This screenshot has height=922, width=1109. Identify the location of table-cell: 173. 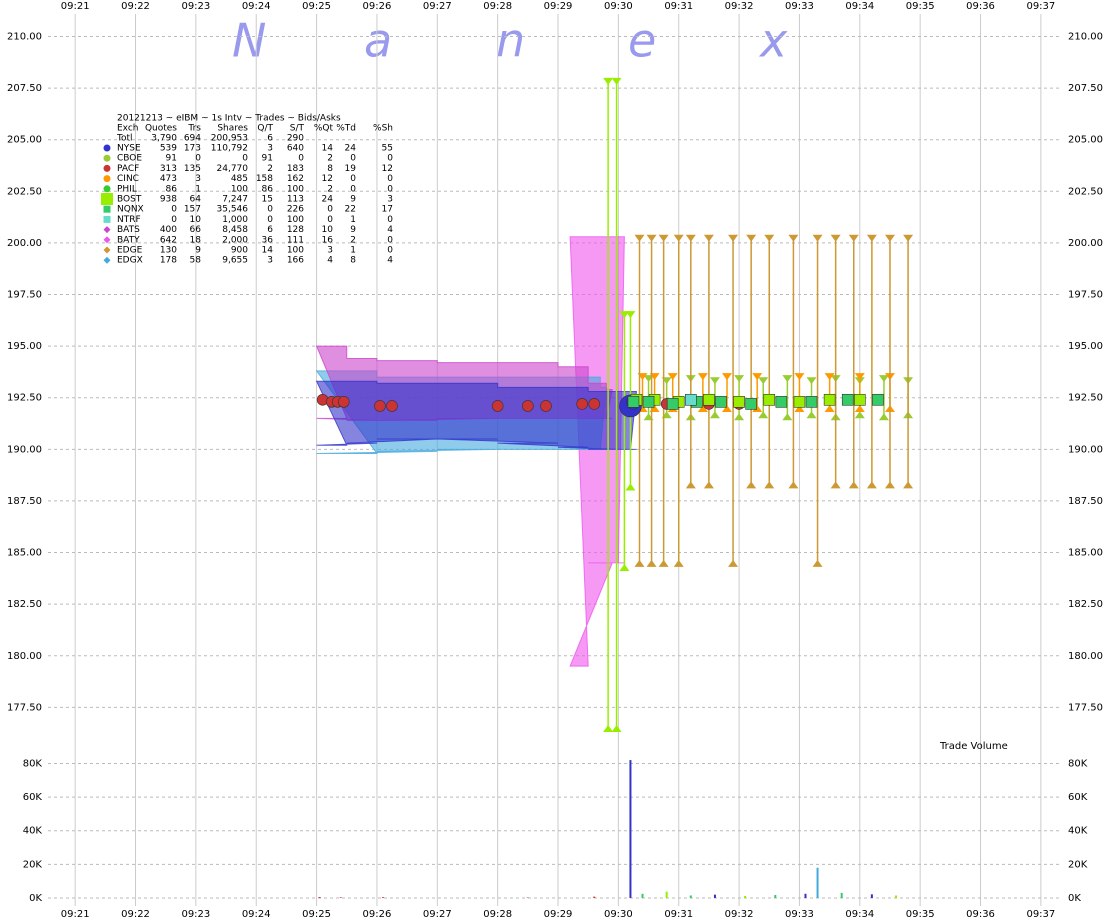
(192, 149).